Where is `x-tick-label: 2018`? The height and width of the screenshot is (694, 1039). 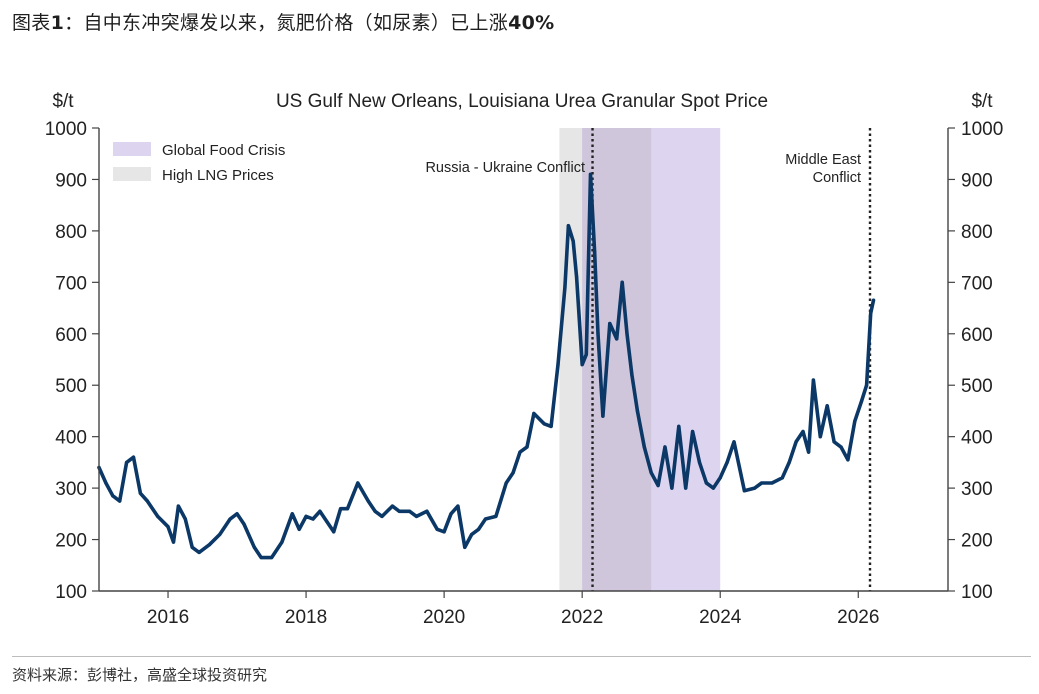
x-tick-label: 2018 is located at coordinates (306, 617).